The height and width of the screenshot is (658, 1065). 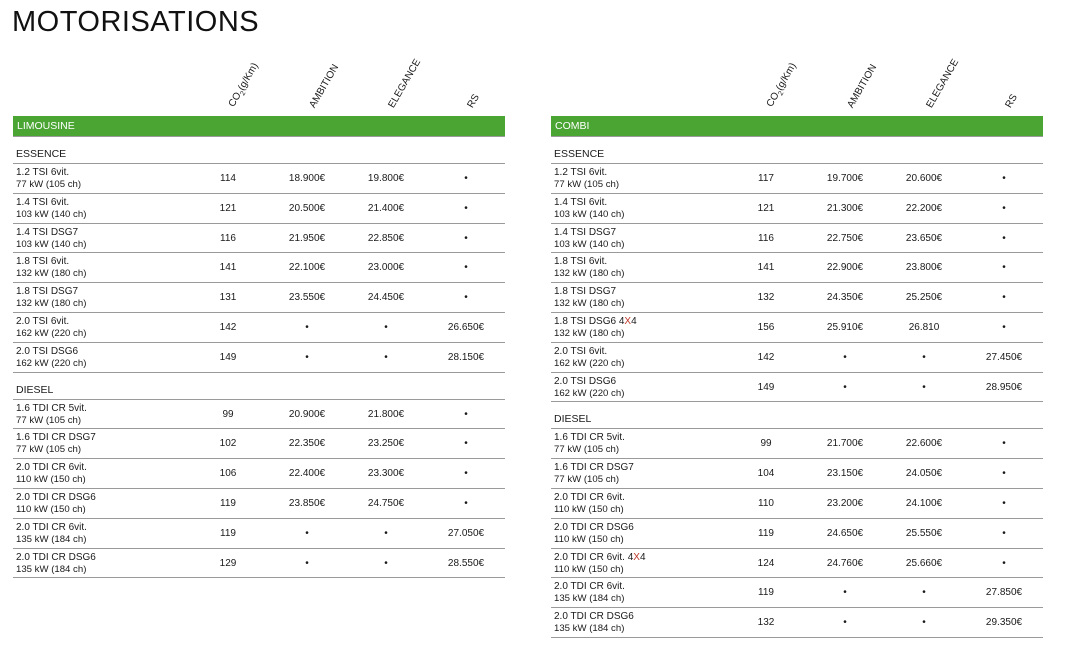 I want to click on rs-price: 28.950€, so click(x=1004, y=387).